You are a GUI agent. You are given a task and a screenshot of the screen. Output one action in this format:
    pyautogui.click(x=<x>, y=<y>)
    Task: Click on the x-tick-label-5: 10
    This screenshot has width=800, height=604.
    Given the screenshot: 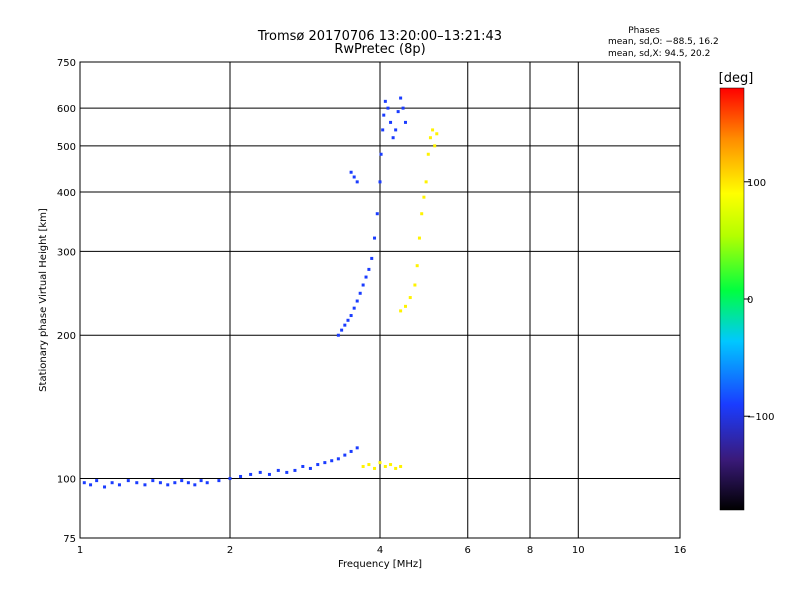 What is the action you would take?
    pyautogui.click(x=578, y=550)
    